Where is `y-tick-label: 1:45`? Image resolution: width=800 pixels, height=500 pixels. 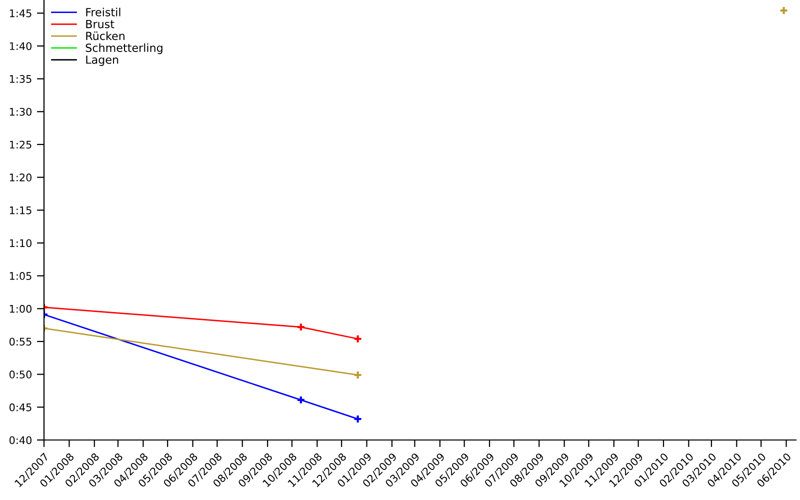
y-tick-label: 1:45 is located at coordinates (21, 13).